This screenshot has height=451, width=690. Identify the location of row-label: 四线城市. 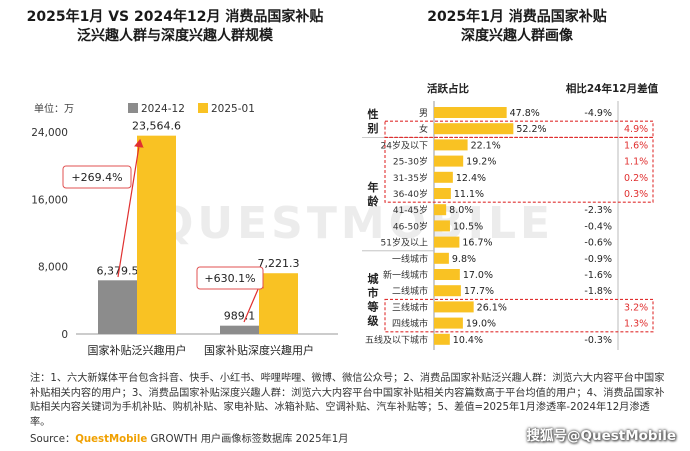
(410, 324).